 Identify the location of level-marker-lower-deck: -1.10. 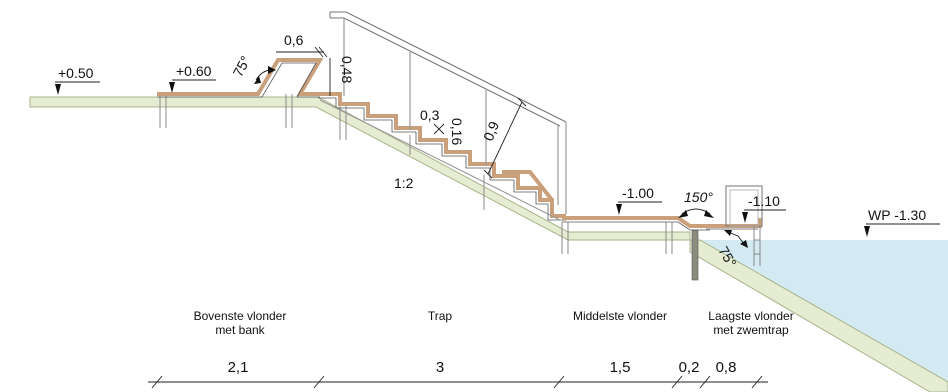
(764, 208).